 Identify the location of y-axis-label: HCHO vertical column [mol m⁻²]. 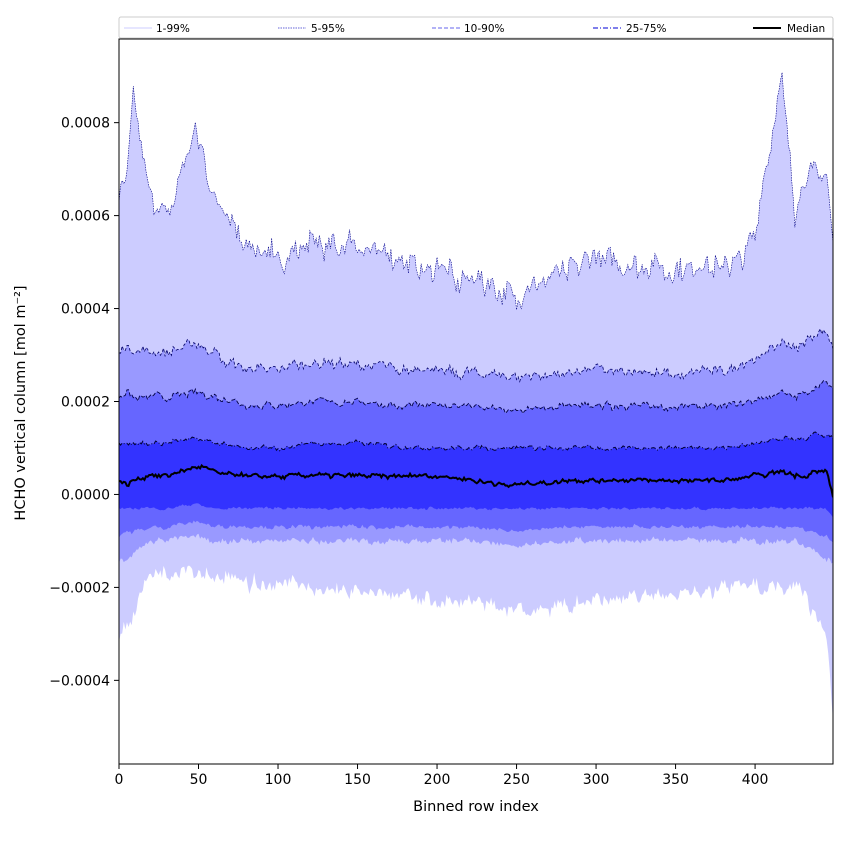
(21, 402).